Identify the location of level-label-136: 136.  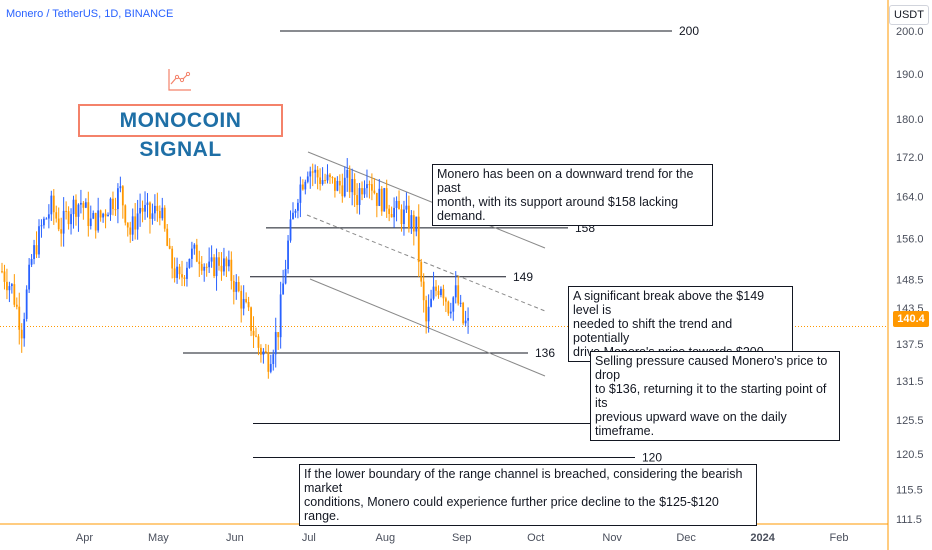
(545, 353).